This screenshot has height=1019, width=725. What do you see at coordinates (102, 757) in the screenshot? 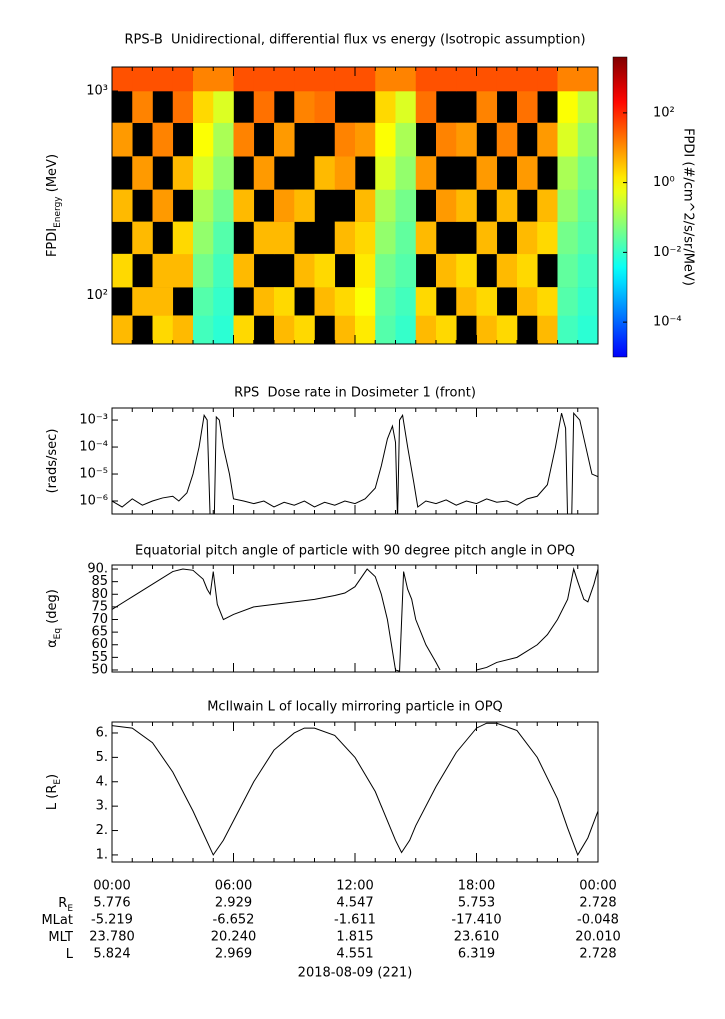
I see `y-tick-label: 5.` at bounding box center [102, 757].